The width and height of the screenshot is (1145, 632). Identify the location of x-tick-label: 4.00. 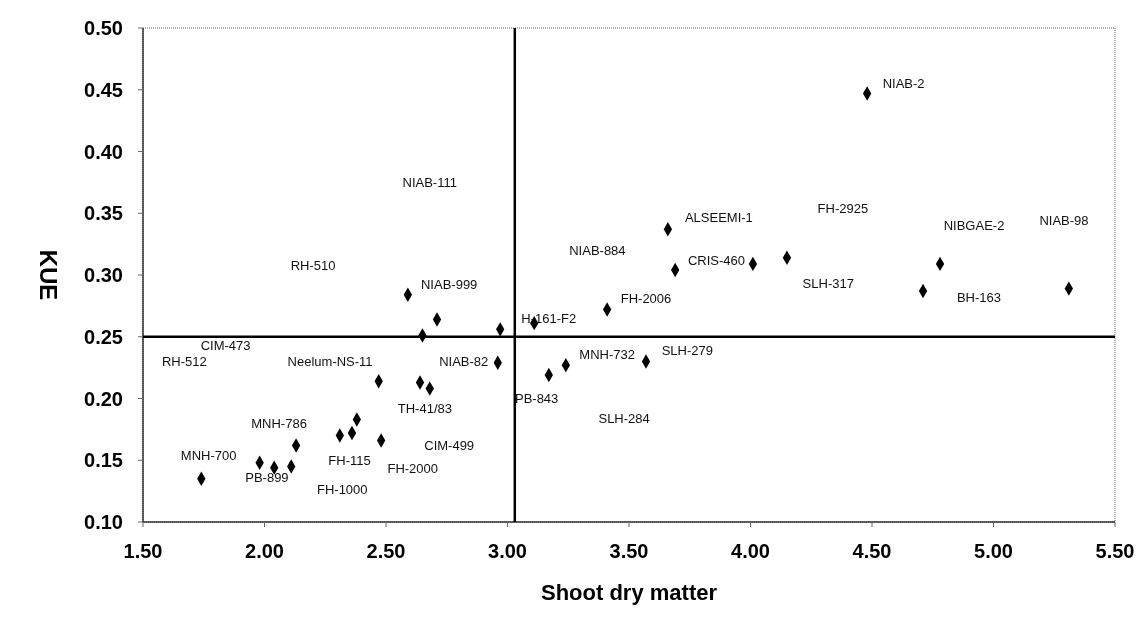
(750, 551).